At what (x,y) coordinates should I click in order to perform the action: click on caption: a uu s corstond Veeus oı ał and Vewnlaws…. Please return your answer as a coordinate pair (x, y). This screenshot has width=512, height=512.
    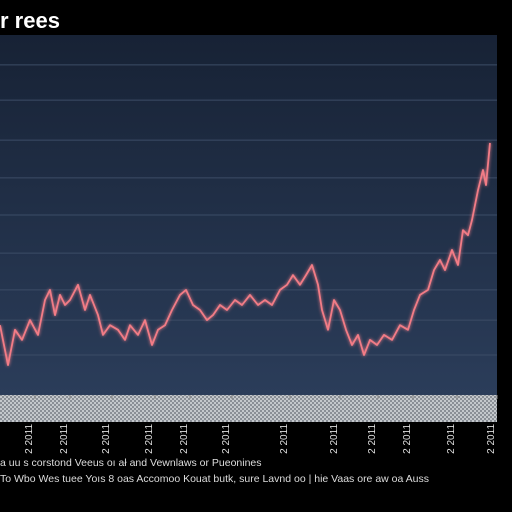
    Looking at the image, I should click on (131, 463).